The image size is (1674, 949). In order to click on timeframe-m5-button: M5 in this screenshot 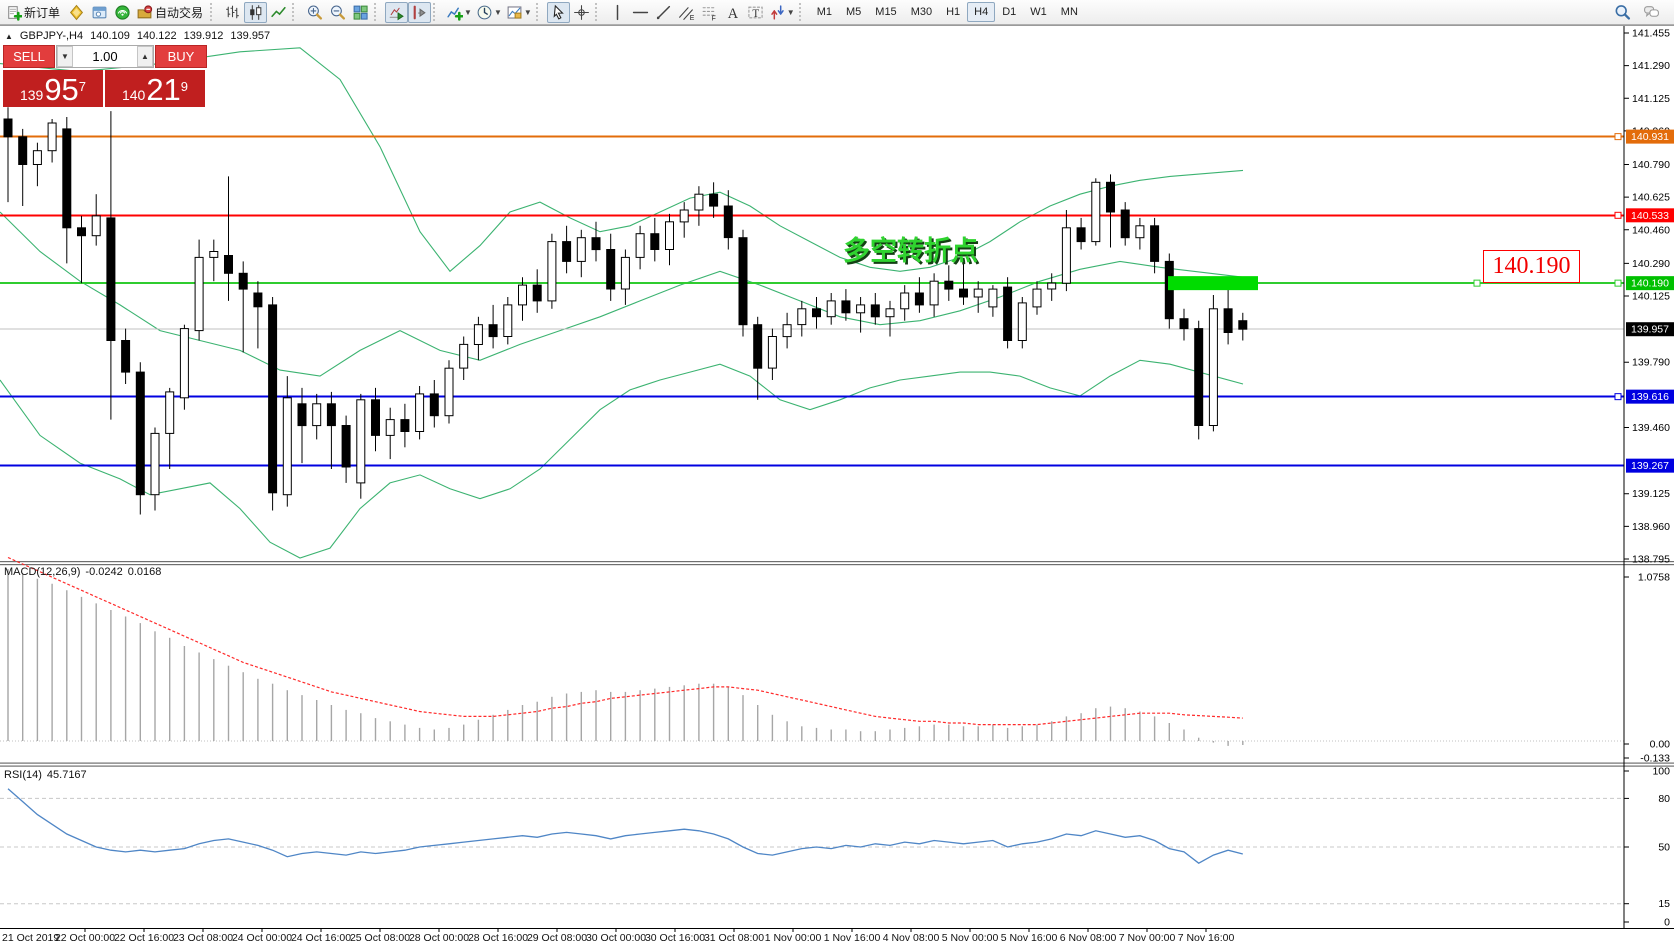, I will do `click(853, 12)`.